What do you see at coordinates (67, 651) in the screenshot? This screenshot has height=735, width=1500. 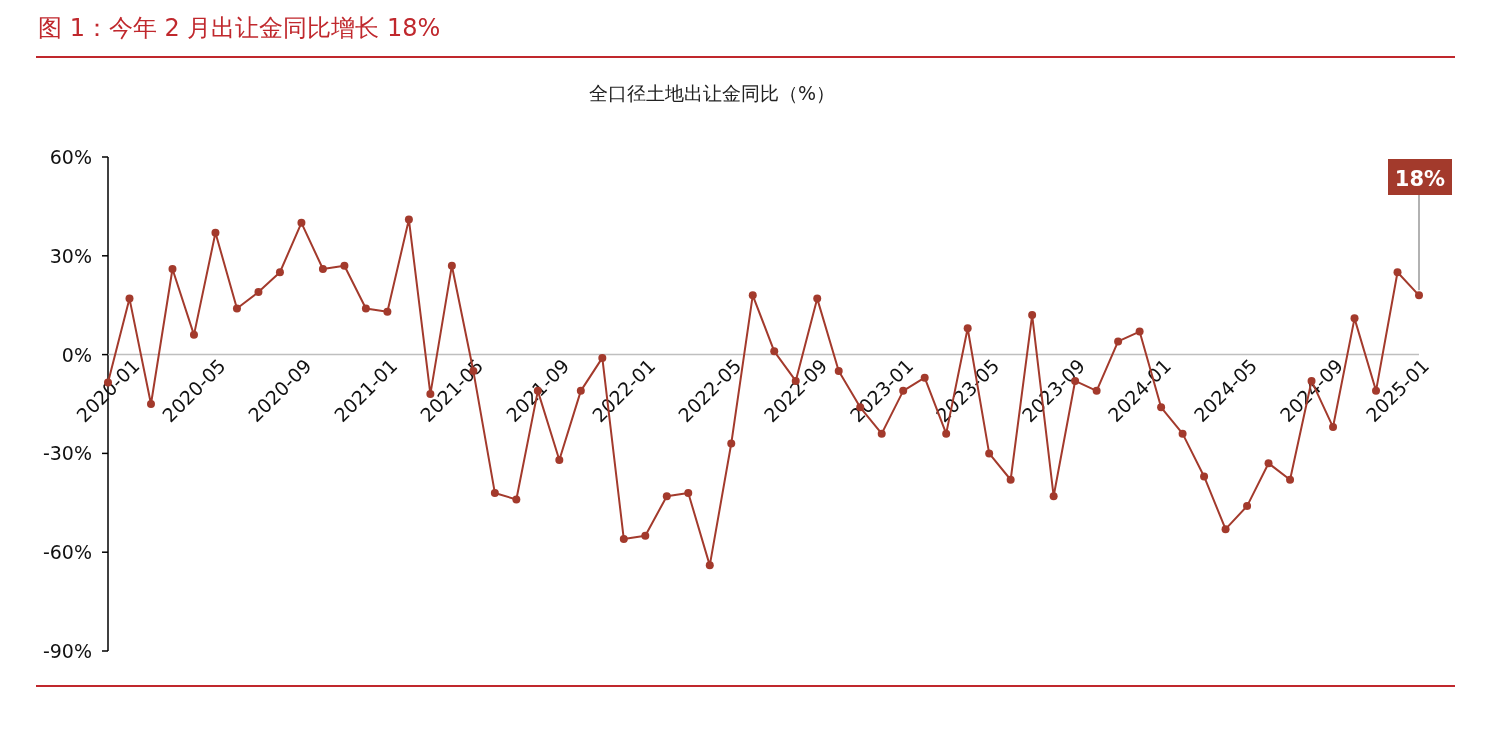 I see `y-tick-label: -90%` at bounding box center [67, 651].